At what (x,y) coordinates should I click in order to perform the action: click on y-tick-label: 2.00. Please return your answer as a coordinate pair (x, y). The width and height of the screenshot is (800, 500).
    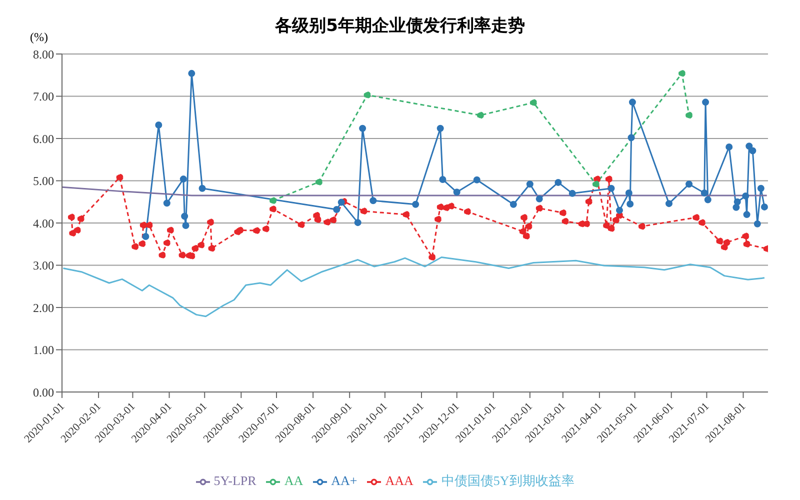
    Looking at the image, I should click on (43, 307).